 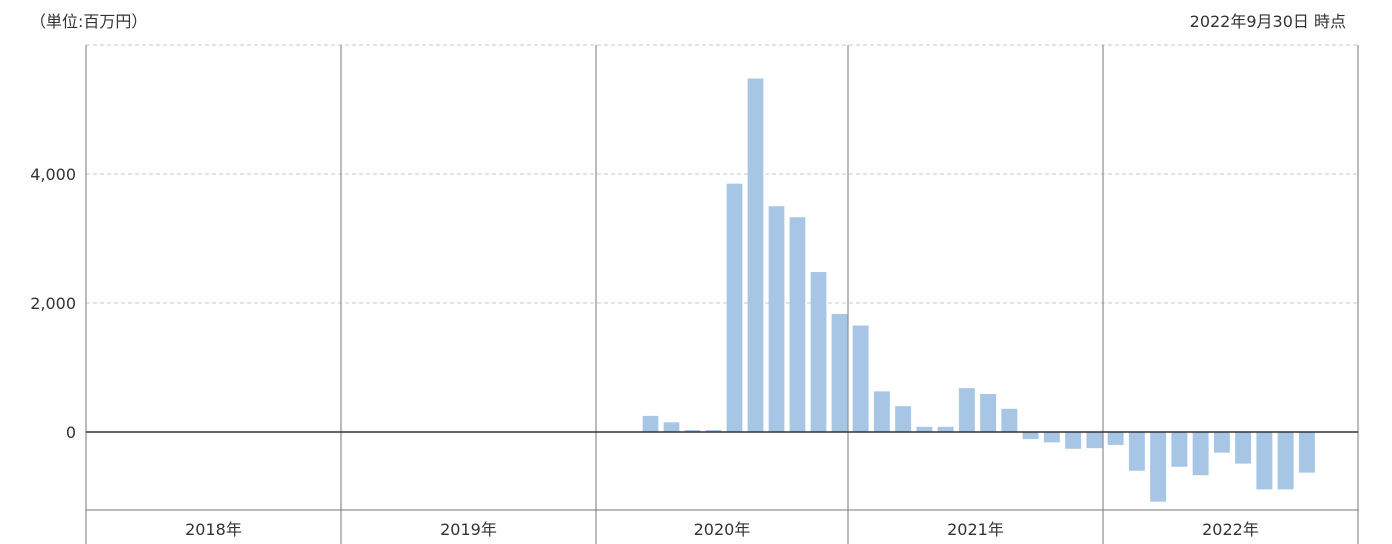 I want to click on x-tick-label: 2021年, so click(x=975, y=529).